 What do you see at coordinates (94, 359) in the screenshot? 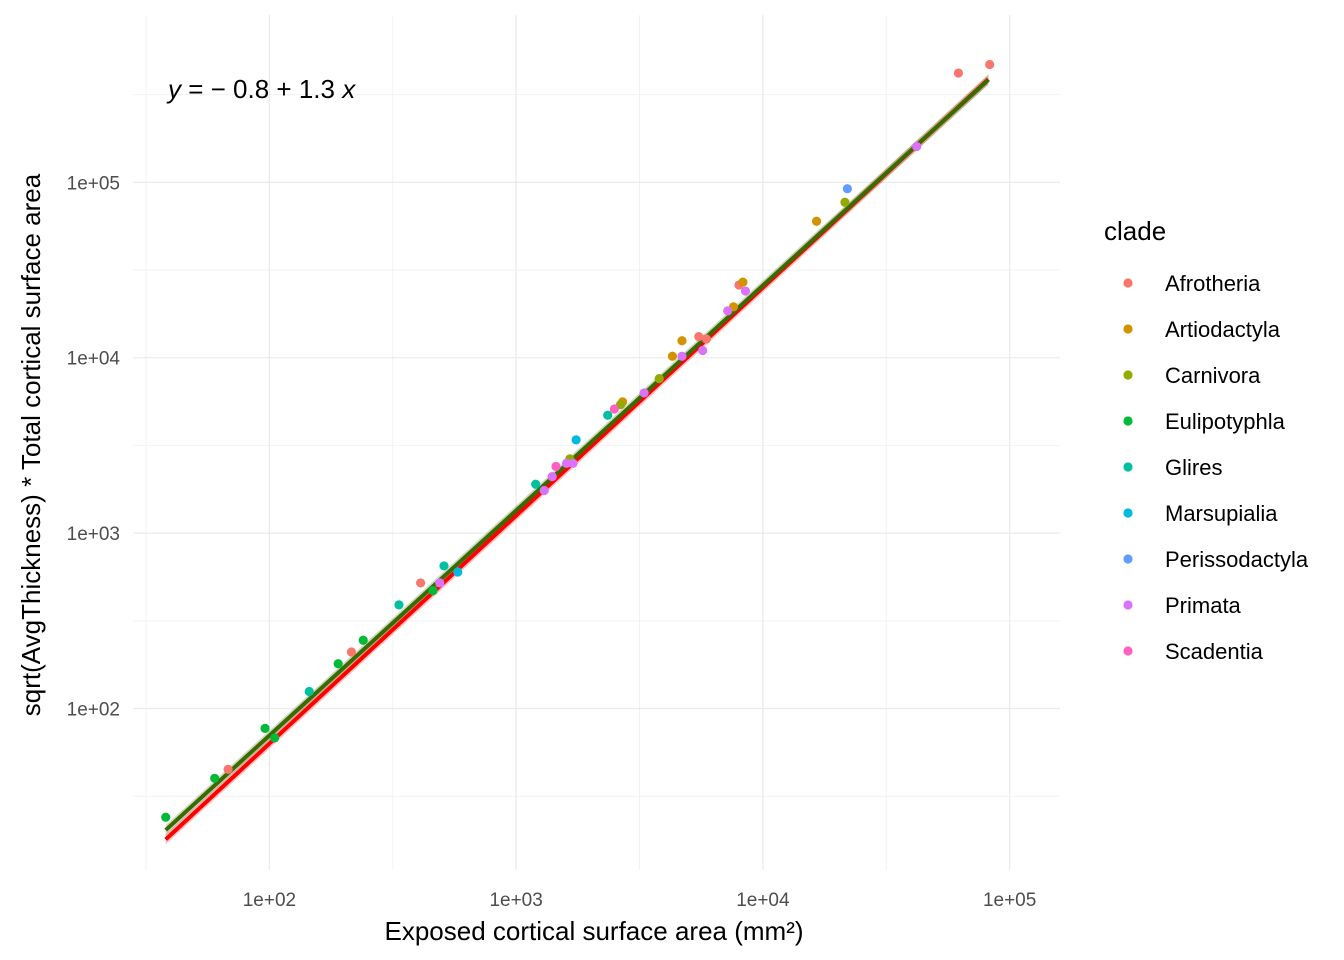
I see `y-tick-label: 1e+04` at bounding box center [94, 359].